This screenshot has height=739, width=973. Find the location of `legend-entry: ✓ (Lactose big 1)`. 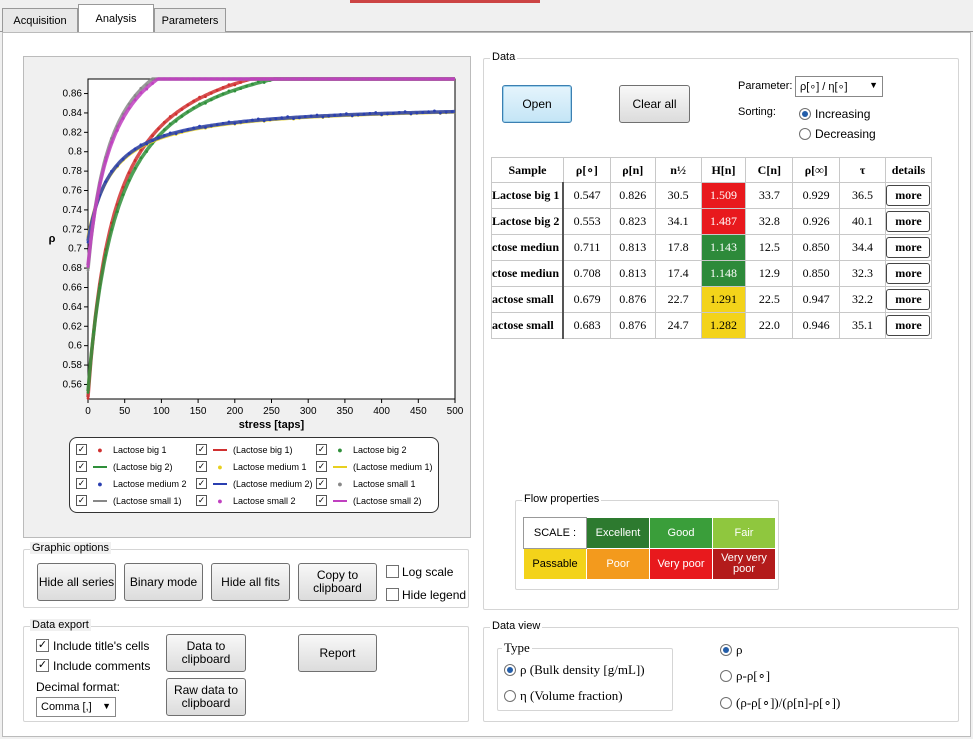

legend-entry: ✓ (Lactose big 1) is located at coordinates (244, 449).